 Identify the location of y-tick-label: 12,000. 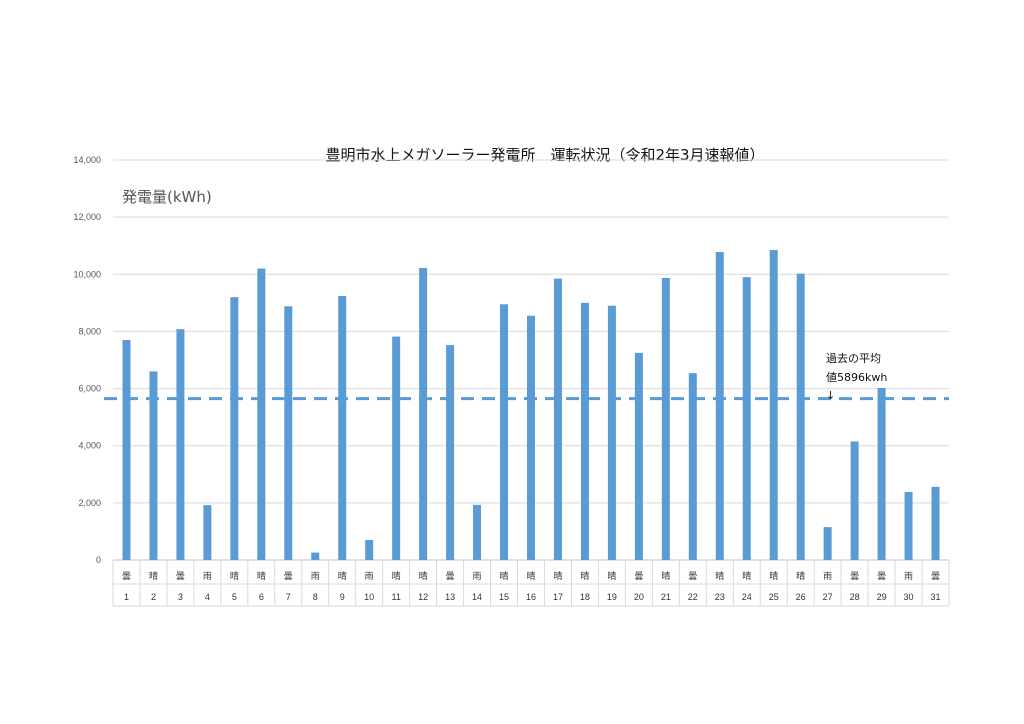
(87, 217).